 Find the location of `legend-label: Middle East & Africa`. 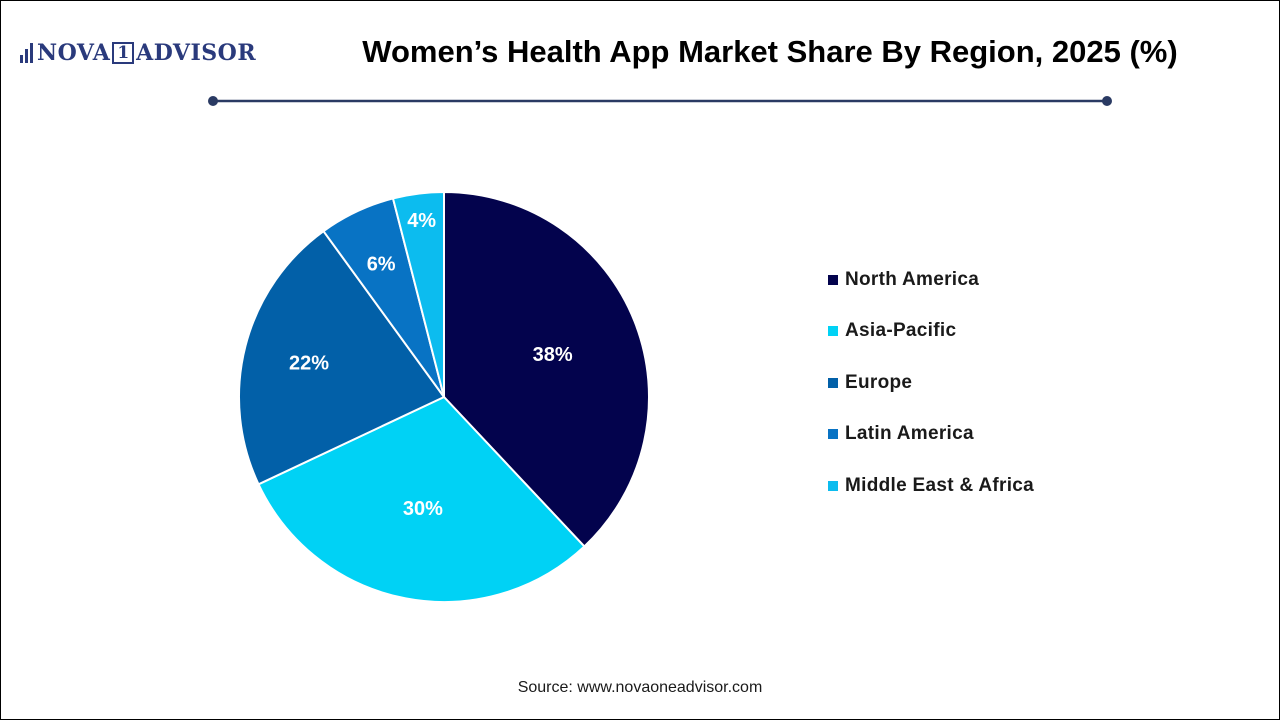

legend-label: Middle East & Africa is located at coordinates (940, 485).